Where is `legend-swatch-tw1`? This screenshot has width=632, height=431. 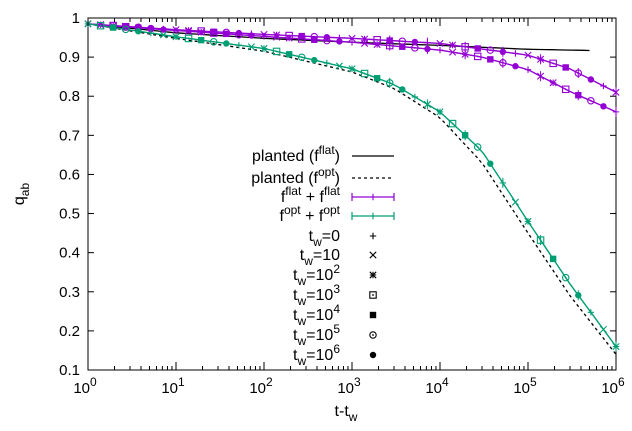
legend-swatch-tw1 is located at coordinates (373, 255).